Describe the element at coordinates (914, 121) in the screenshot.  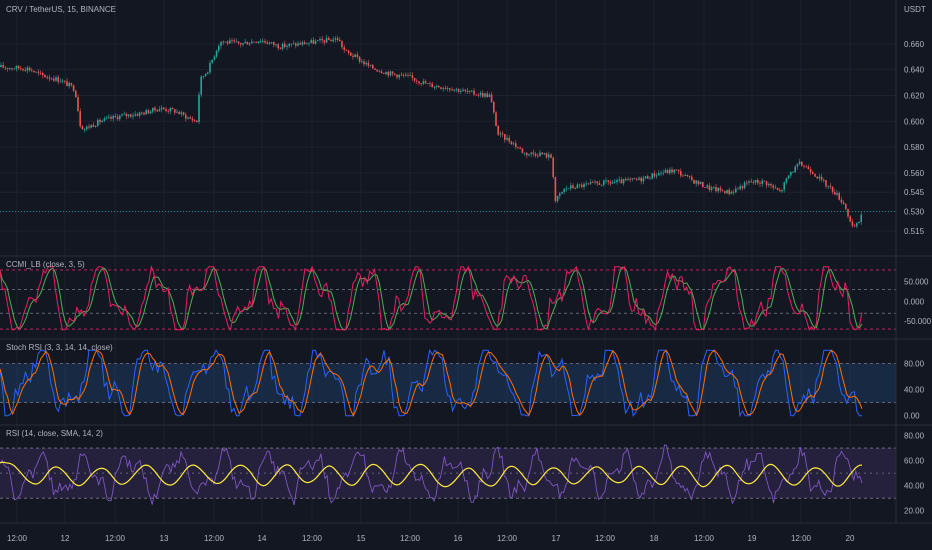
I see `axis-tick-label: 0.600` at that location.